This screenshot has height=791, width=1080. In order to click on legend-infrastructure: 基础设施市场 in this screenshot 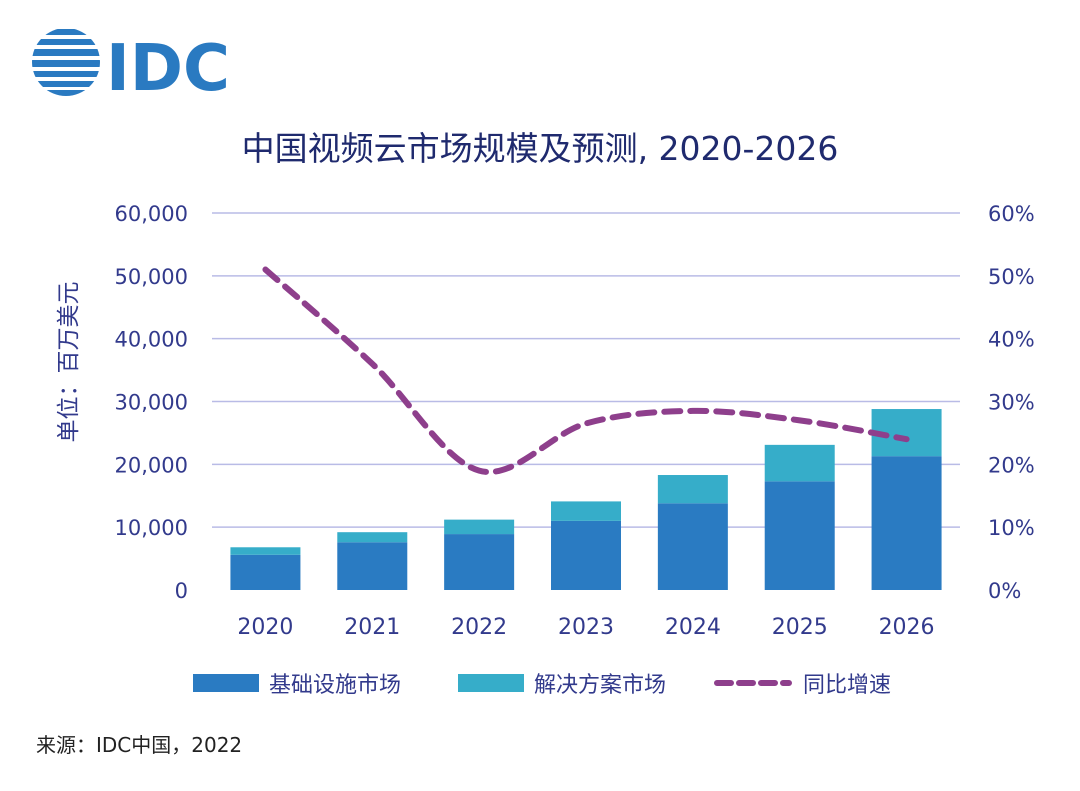, I will do `click(297, 685)`.